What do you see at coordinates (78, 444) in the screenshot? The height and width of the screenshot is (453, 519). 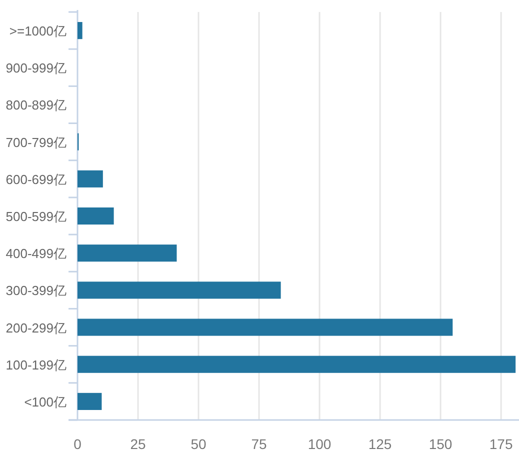 I see `x-tick-label: 0` at bounding box center [78, 444].